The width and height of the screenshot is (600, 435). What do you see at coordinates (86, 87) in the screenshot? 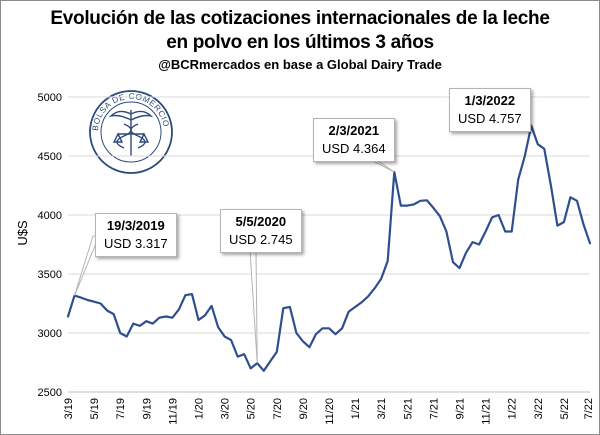
I see `bcr-logo-seal: BOLSA DE COMERCIO DE ROSARIO` at bounding box center [86, 87].